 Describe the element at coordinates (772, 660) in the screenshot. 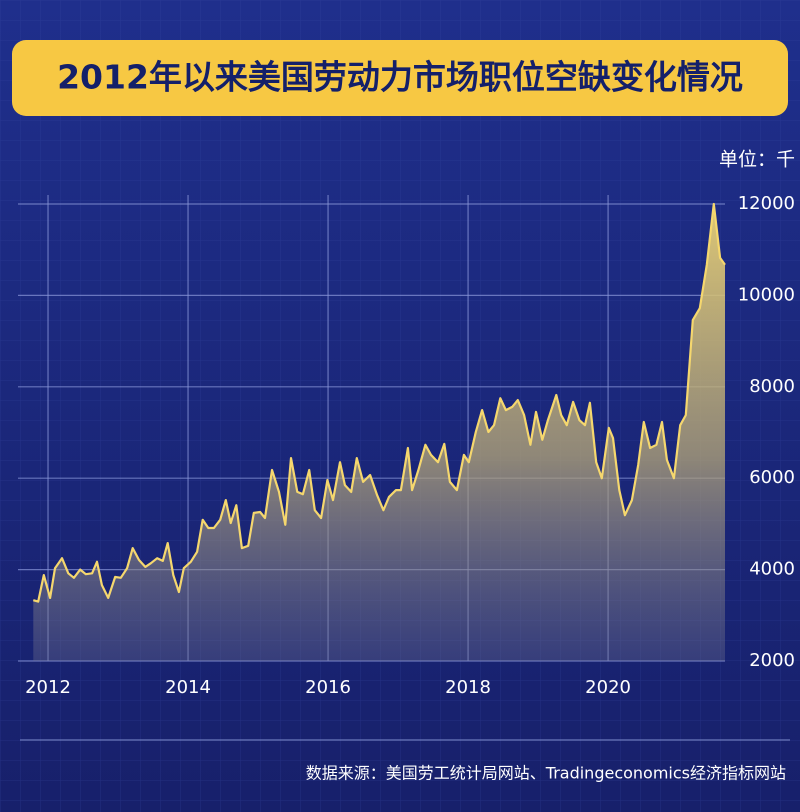

I see `y-tick-label: 2000` at that location.